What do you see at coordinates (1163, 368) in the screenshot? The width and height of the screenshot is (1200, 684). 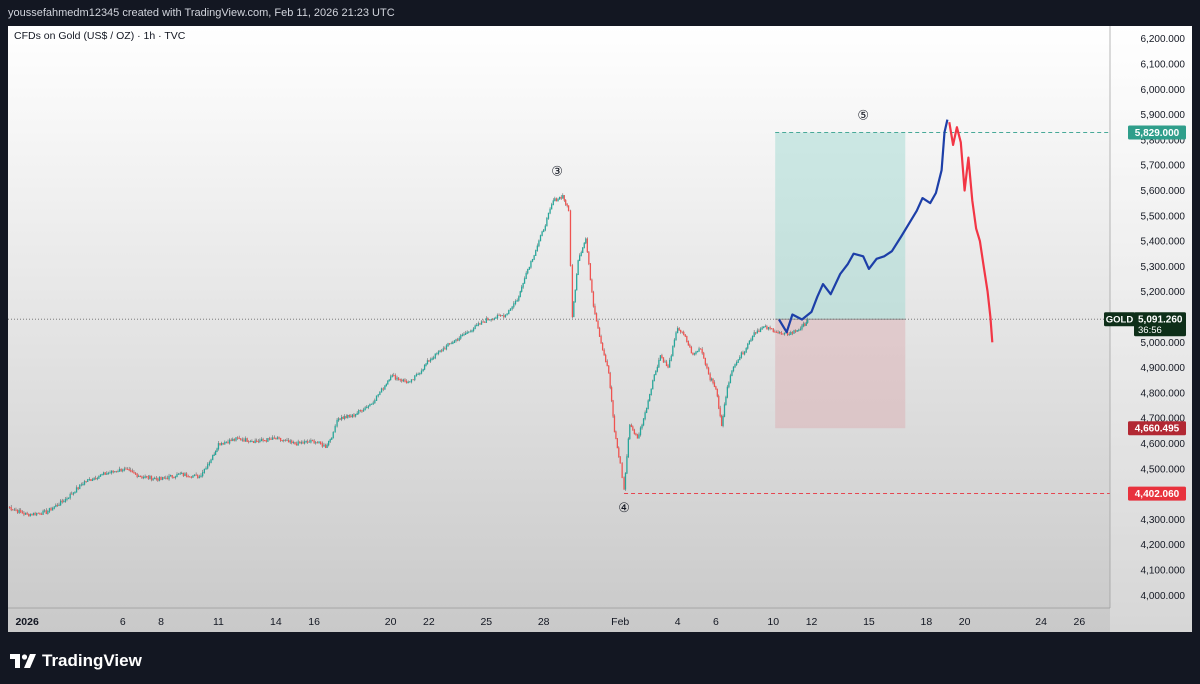 I see `y-tick-label: 4,900.000` at bounding box center [1163, 368].